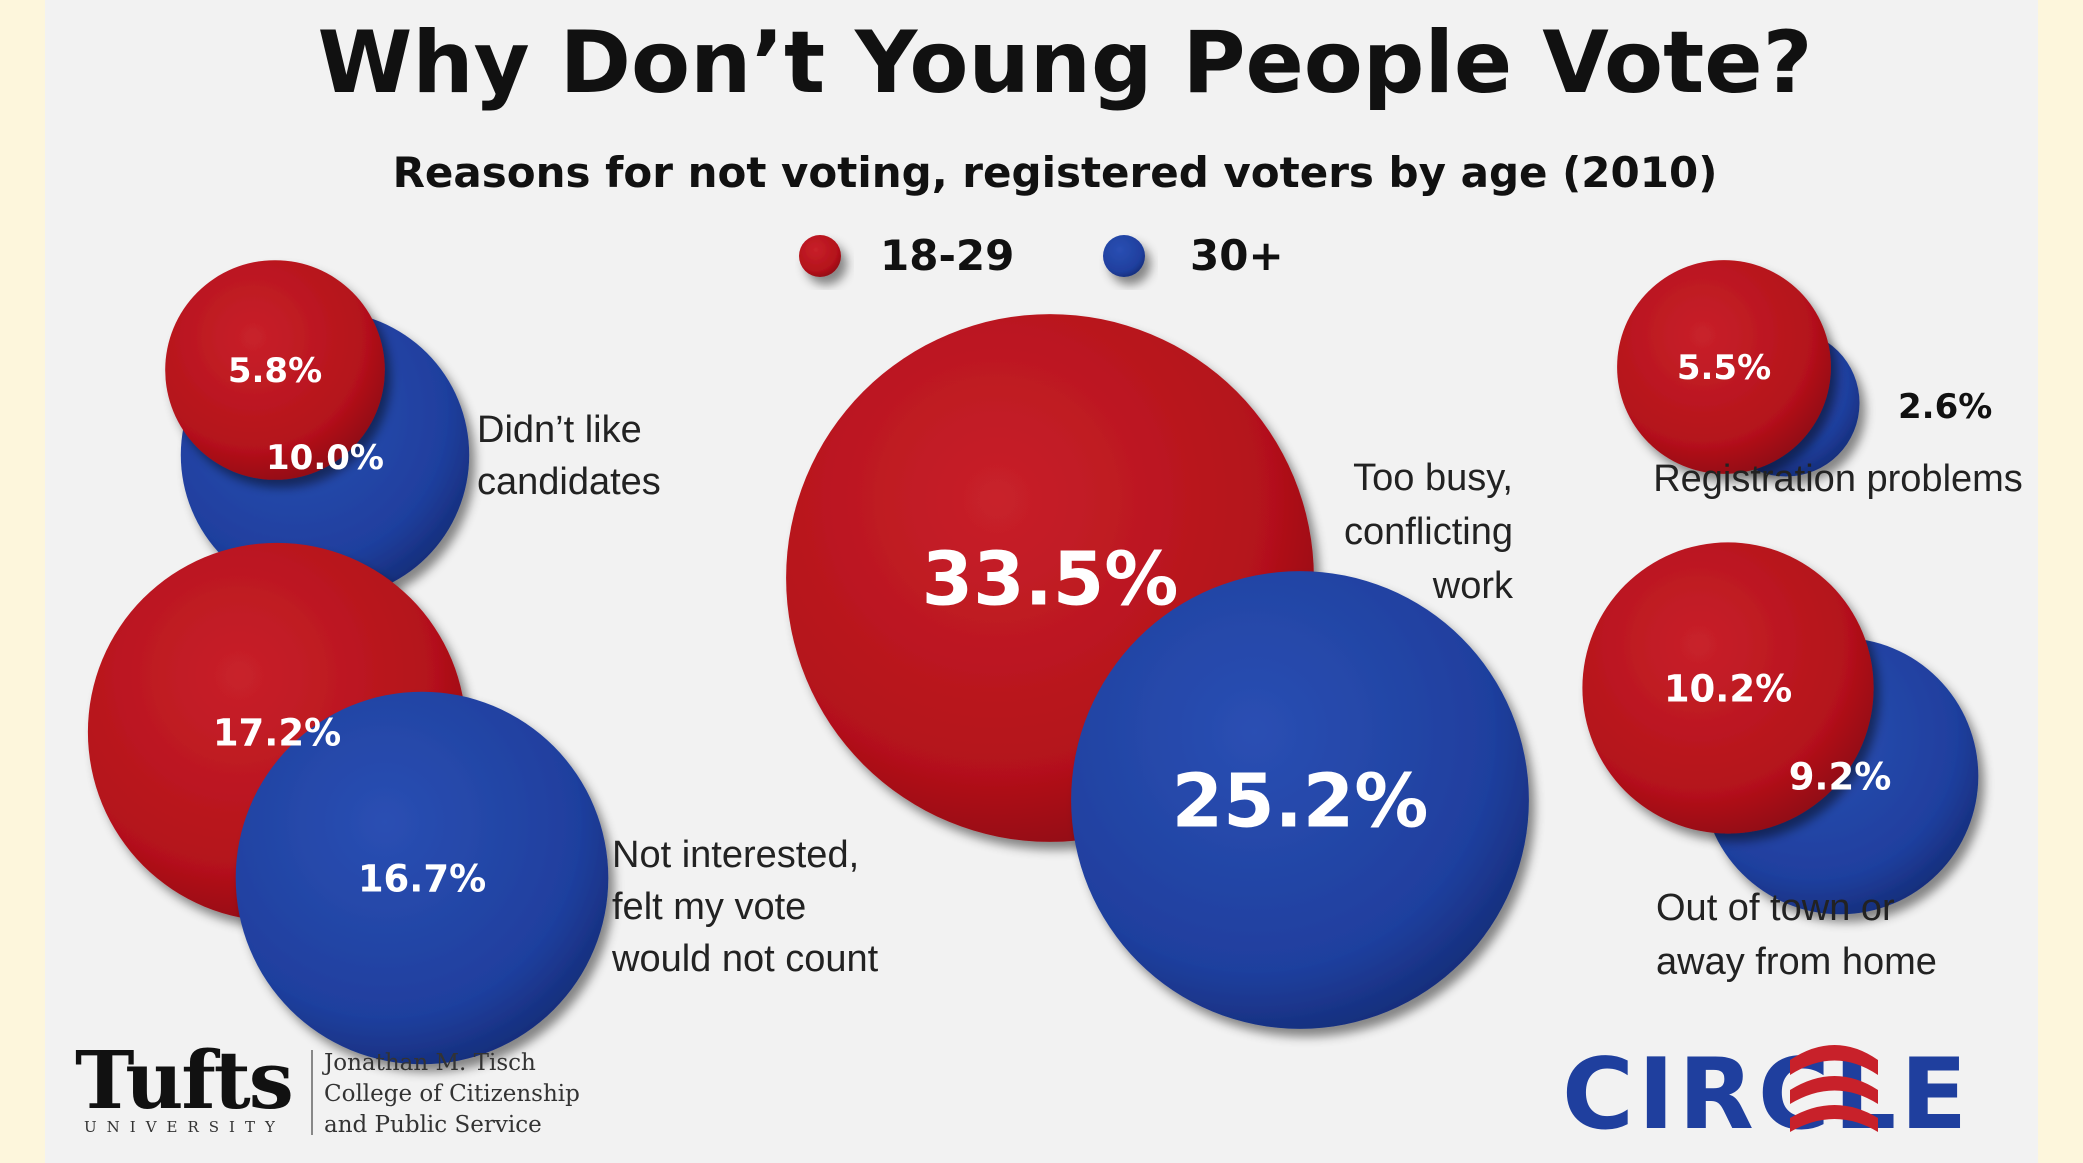 Image resolution: width=2083 pixels, height=1163 pixels. Describe the element at coordinates (1834, 1088) in the screenshot. I see `flag-swoosh-icon` at that location.